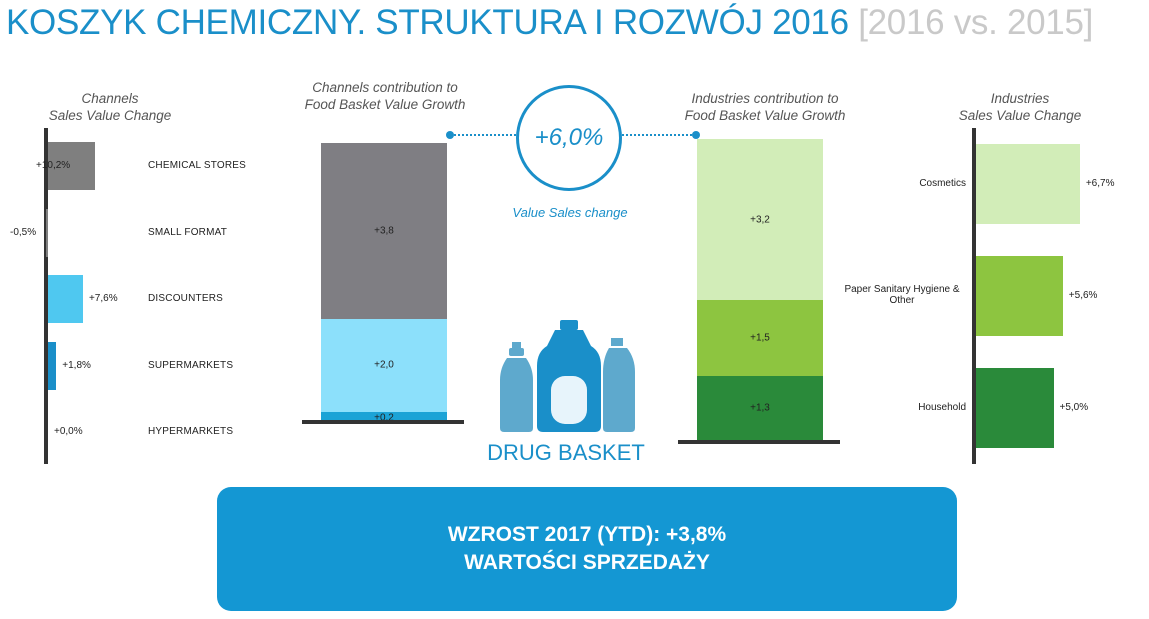 The width and height of the screenshot is (1149, 619). What do you see at coordinates (976, 22) in the screenshot?
I see `title-sub: [2016 vs. 2015]` at bounding box center [976, 22].